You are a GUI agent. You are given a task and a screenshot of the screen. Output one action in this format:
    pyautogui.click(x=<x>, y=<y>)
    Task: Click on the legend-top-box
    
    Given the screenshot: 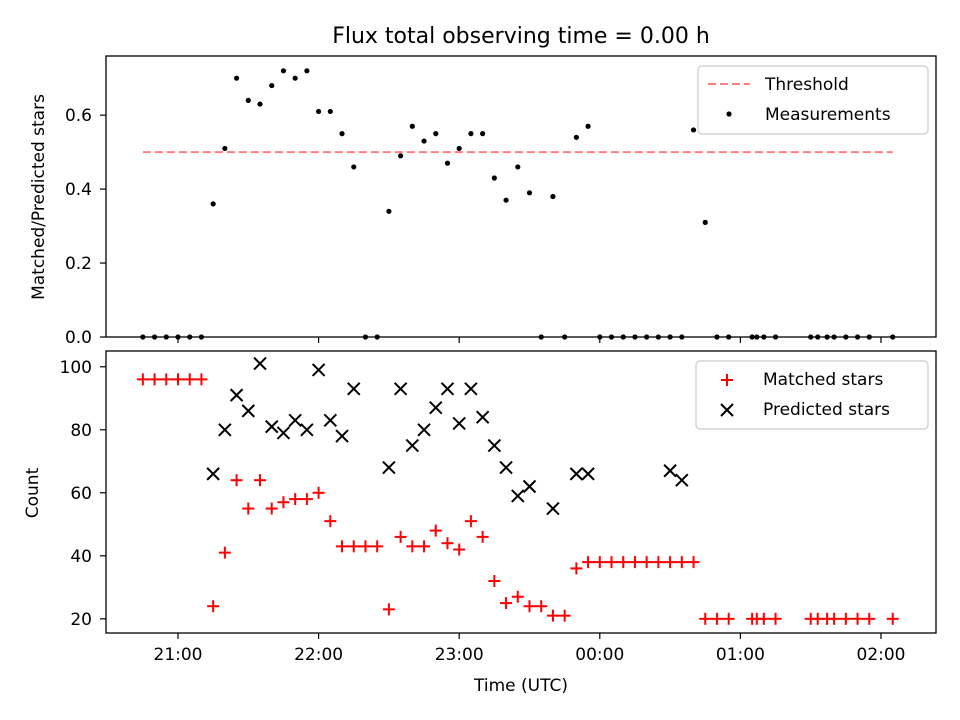 What is the action you would take?
    pyautogui.click(x=813, y=100)
    